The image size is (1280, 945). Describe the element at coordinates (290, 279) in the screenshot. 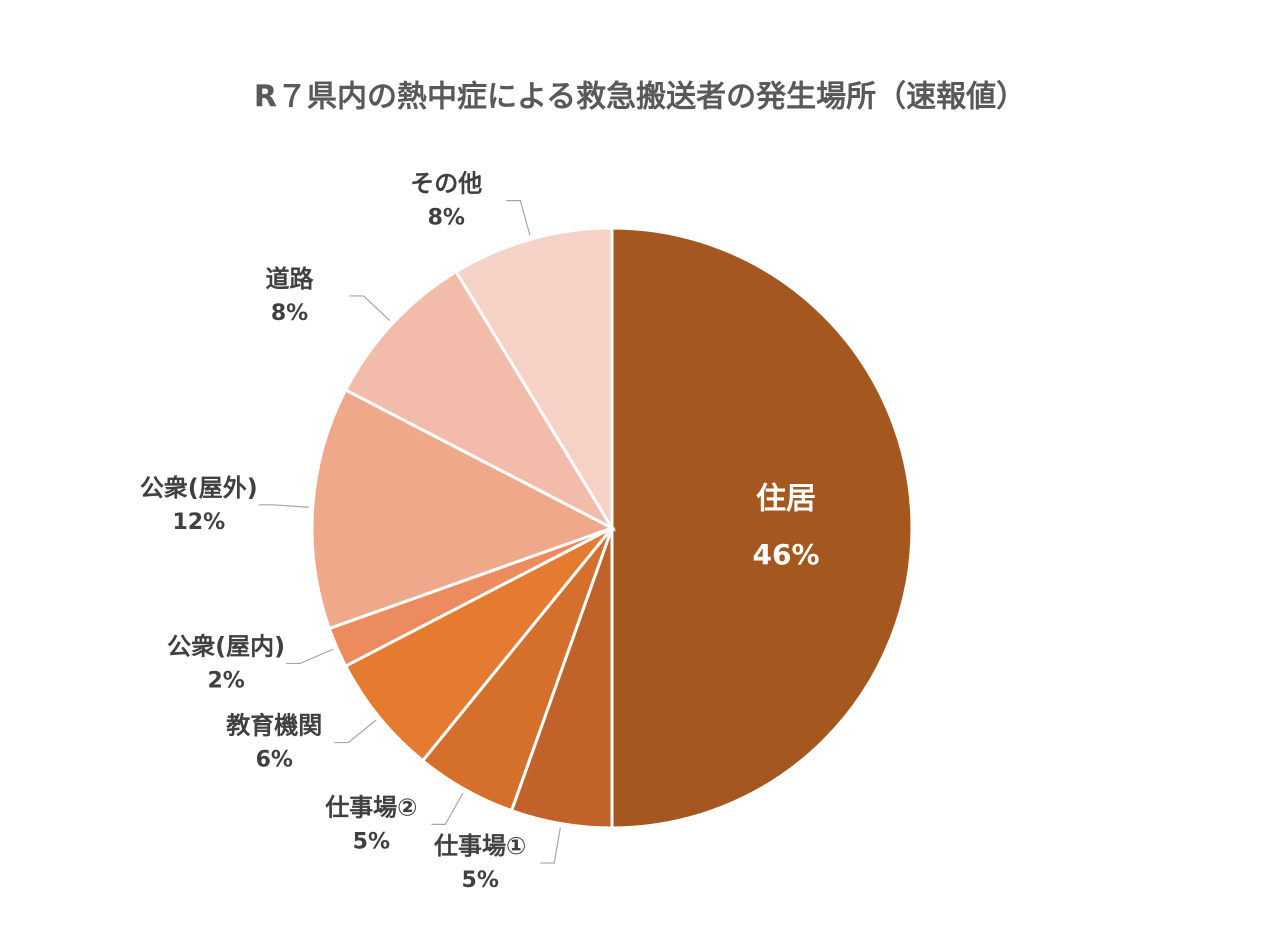

I see `slice-label: 道路` at that location.